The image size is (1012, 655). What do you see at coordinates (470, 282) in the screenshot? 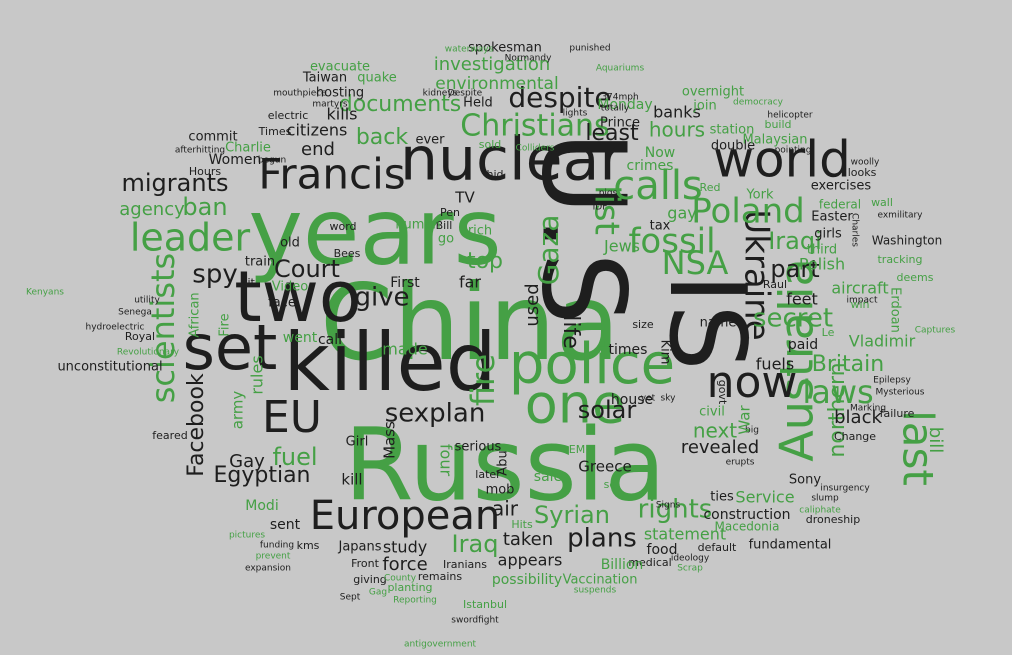
I see `word: far` at bounding box center [470, 282].